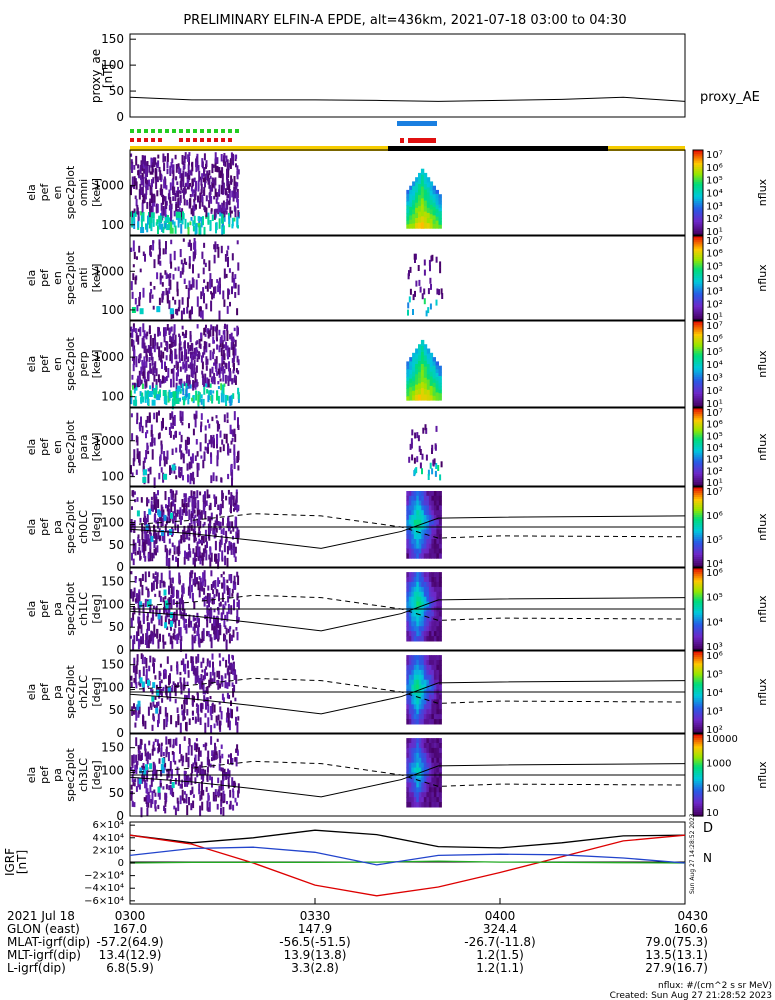 The image size is (775, 1000). Describe the element at coordinates (41, 916) in the screenshot. I see `orbit-row-label: 2021 Jul 18` at that location.